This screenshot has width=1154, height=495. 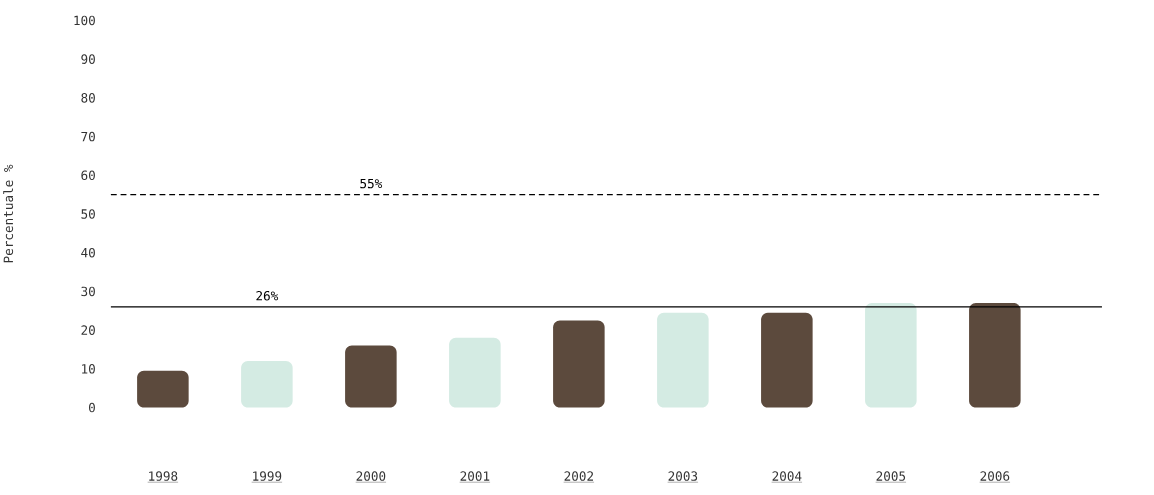 I want to click on x-tick-label: 2001, so click(x=475, y=476).